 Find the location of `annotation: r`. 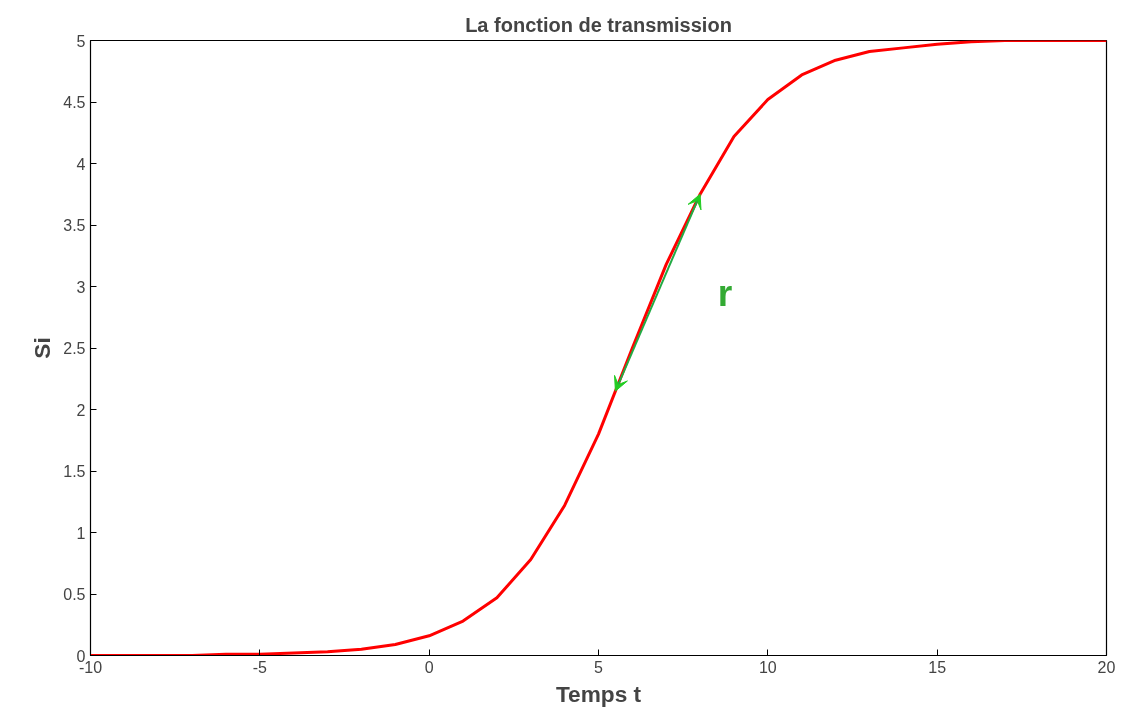

annotation: r is located at coordinates (725, 292).